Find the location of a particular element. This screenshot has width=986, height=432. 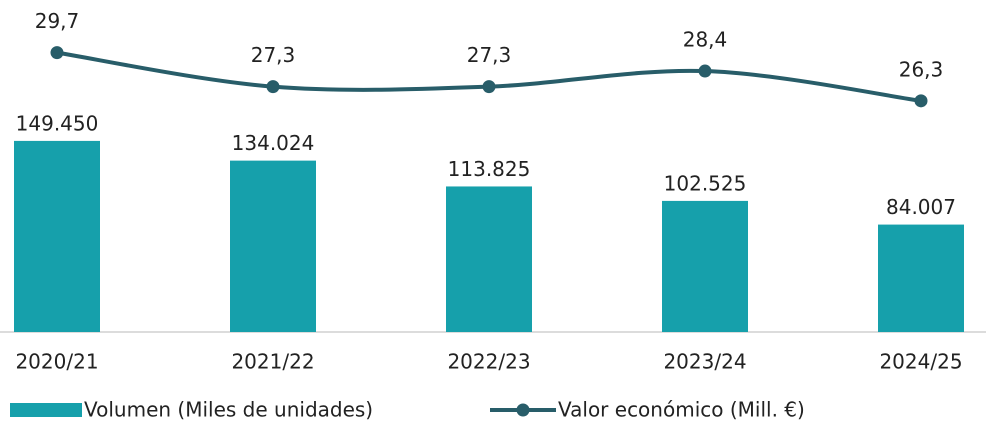

x-tick-label: 2022/23 is located at coordinates (488, 362).